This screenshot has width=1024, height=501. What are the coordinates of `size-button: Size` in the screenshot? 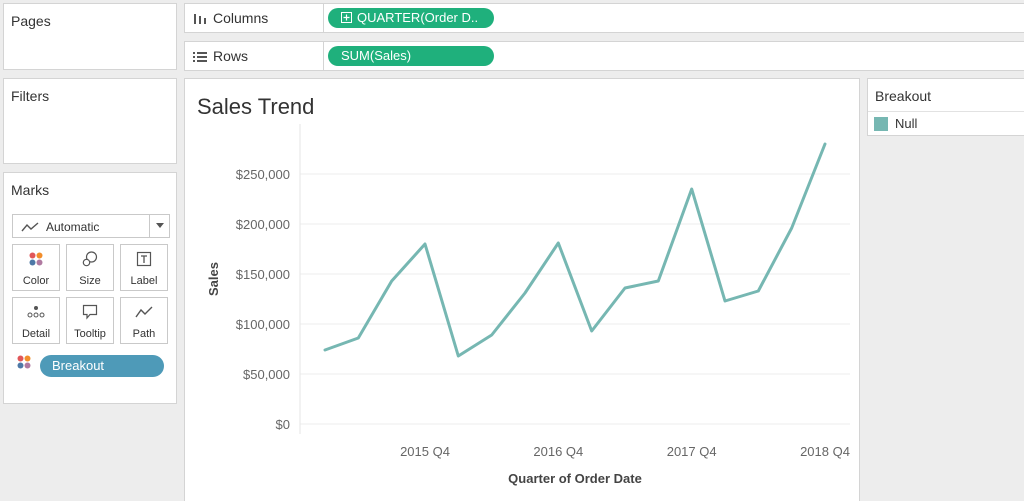 It's located at (90, 267).